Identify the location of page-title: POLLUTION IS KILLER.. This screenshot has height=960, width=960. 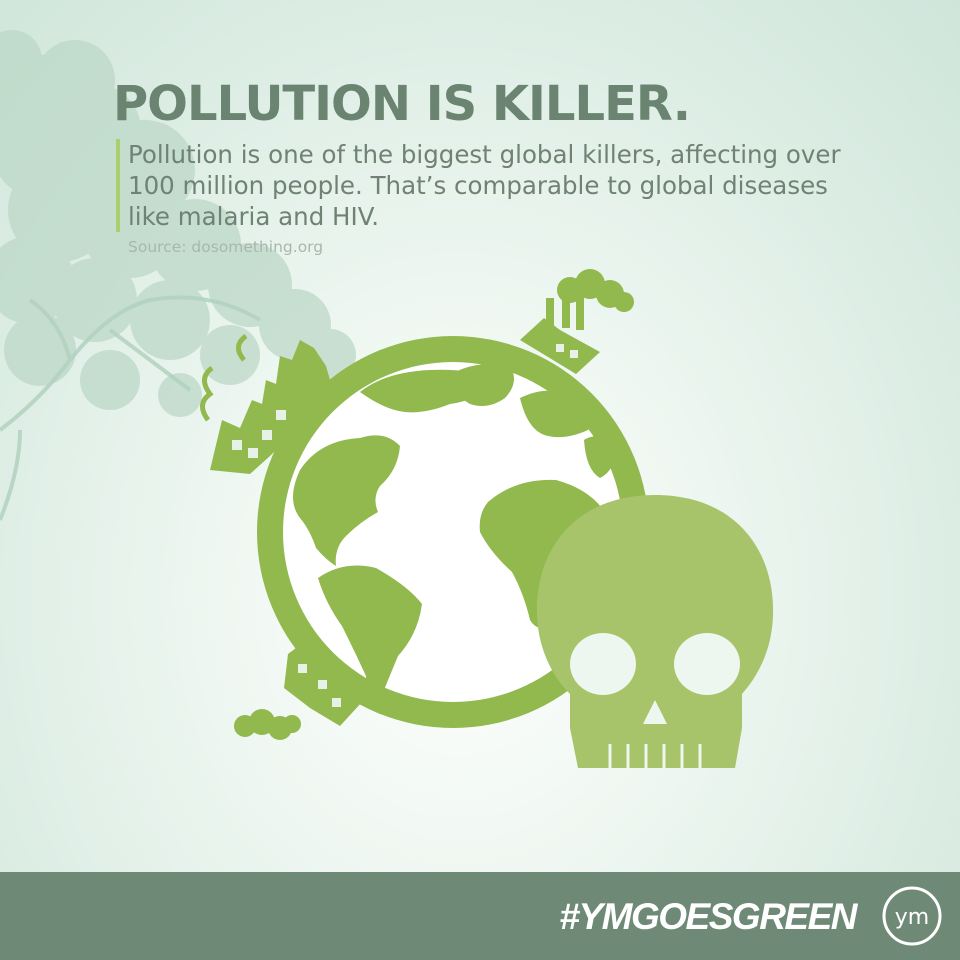
(402, 104).